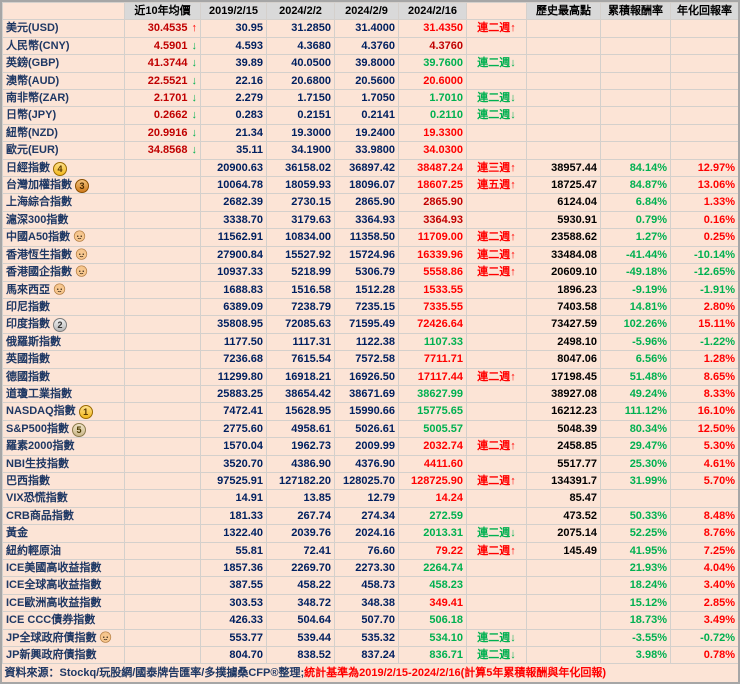 This screenshot has width=740, height=684. What do you see at coordinates (432, 481) in the screenshot?
I see `cell-2024-02-16: 128725.90` at bounding box center [432, 481].